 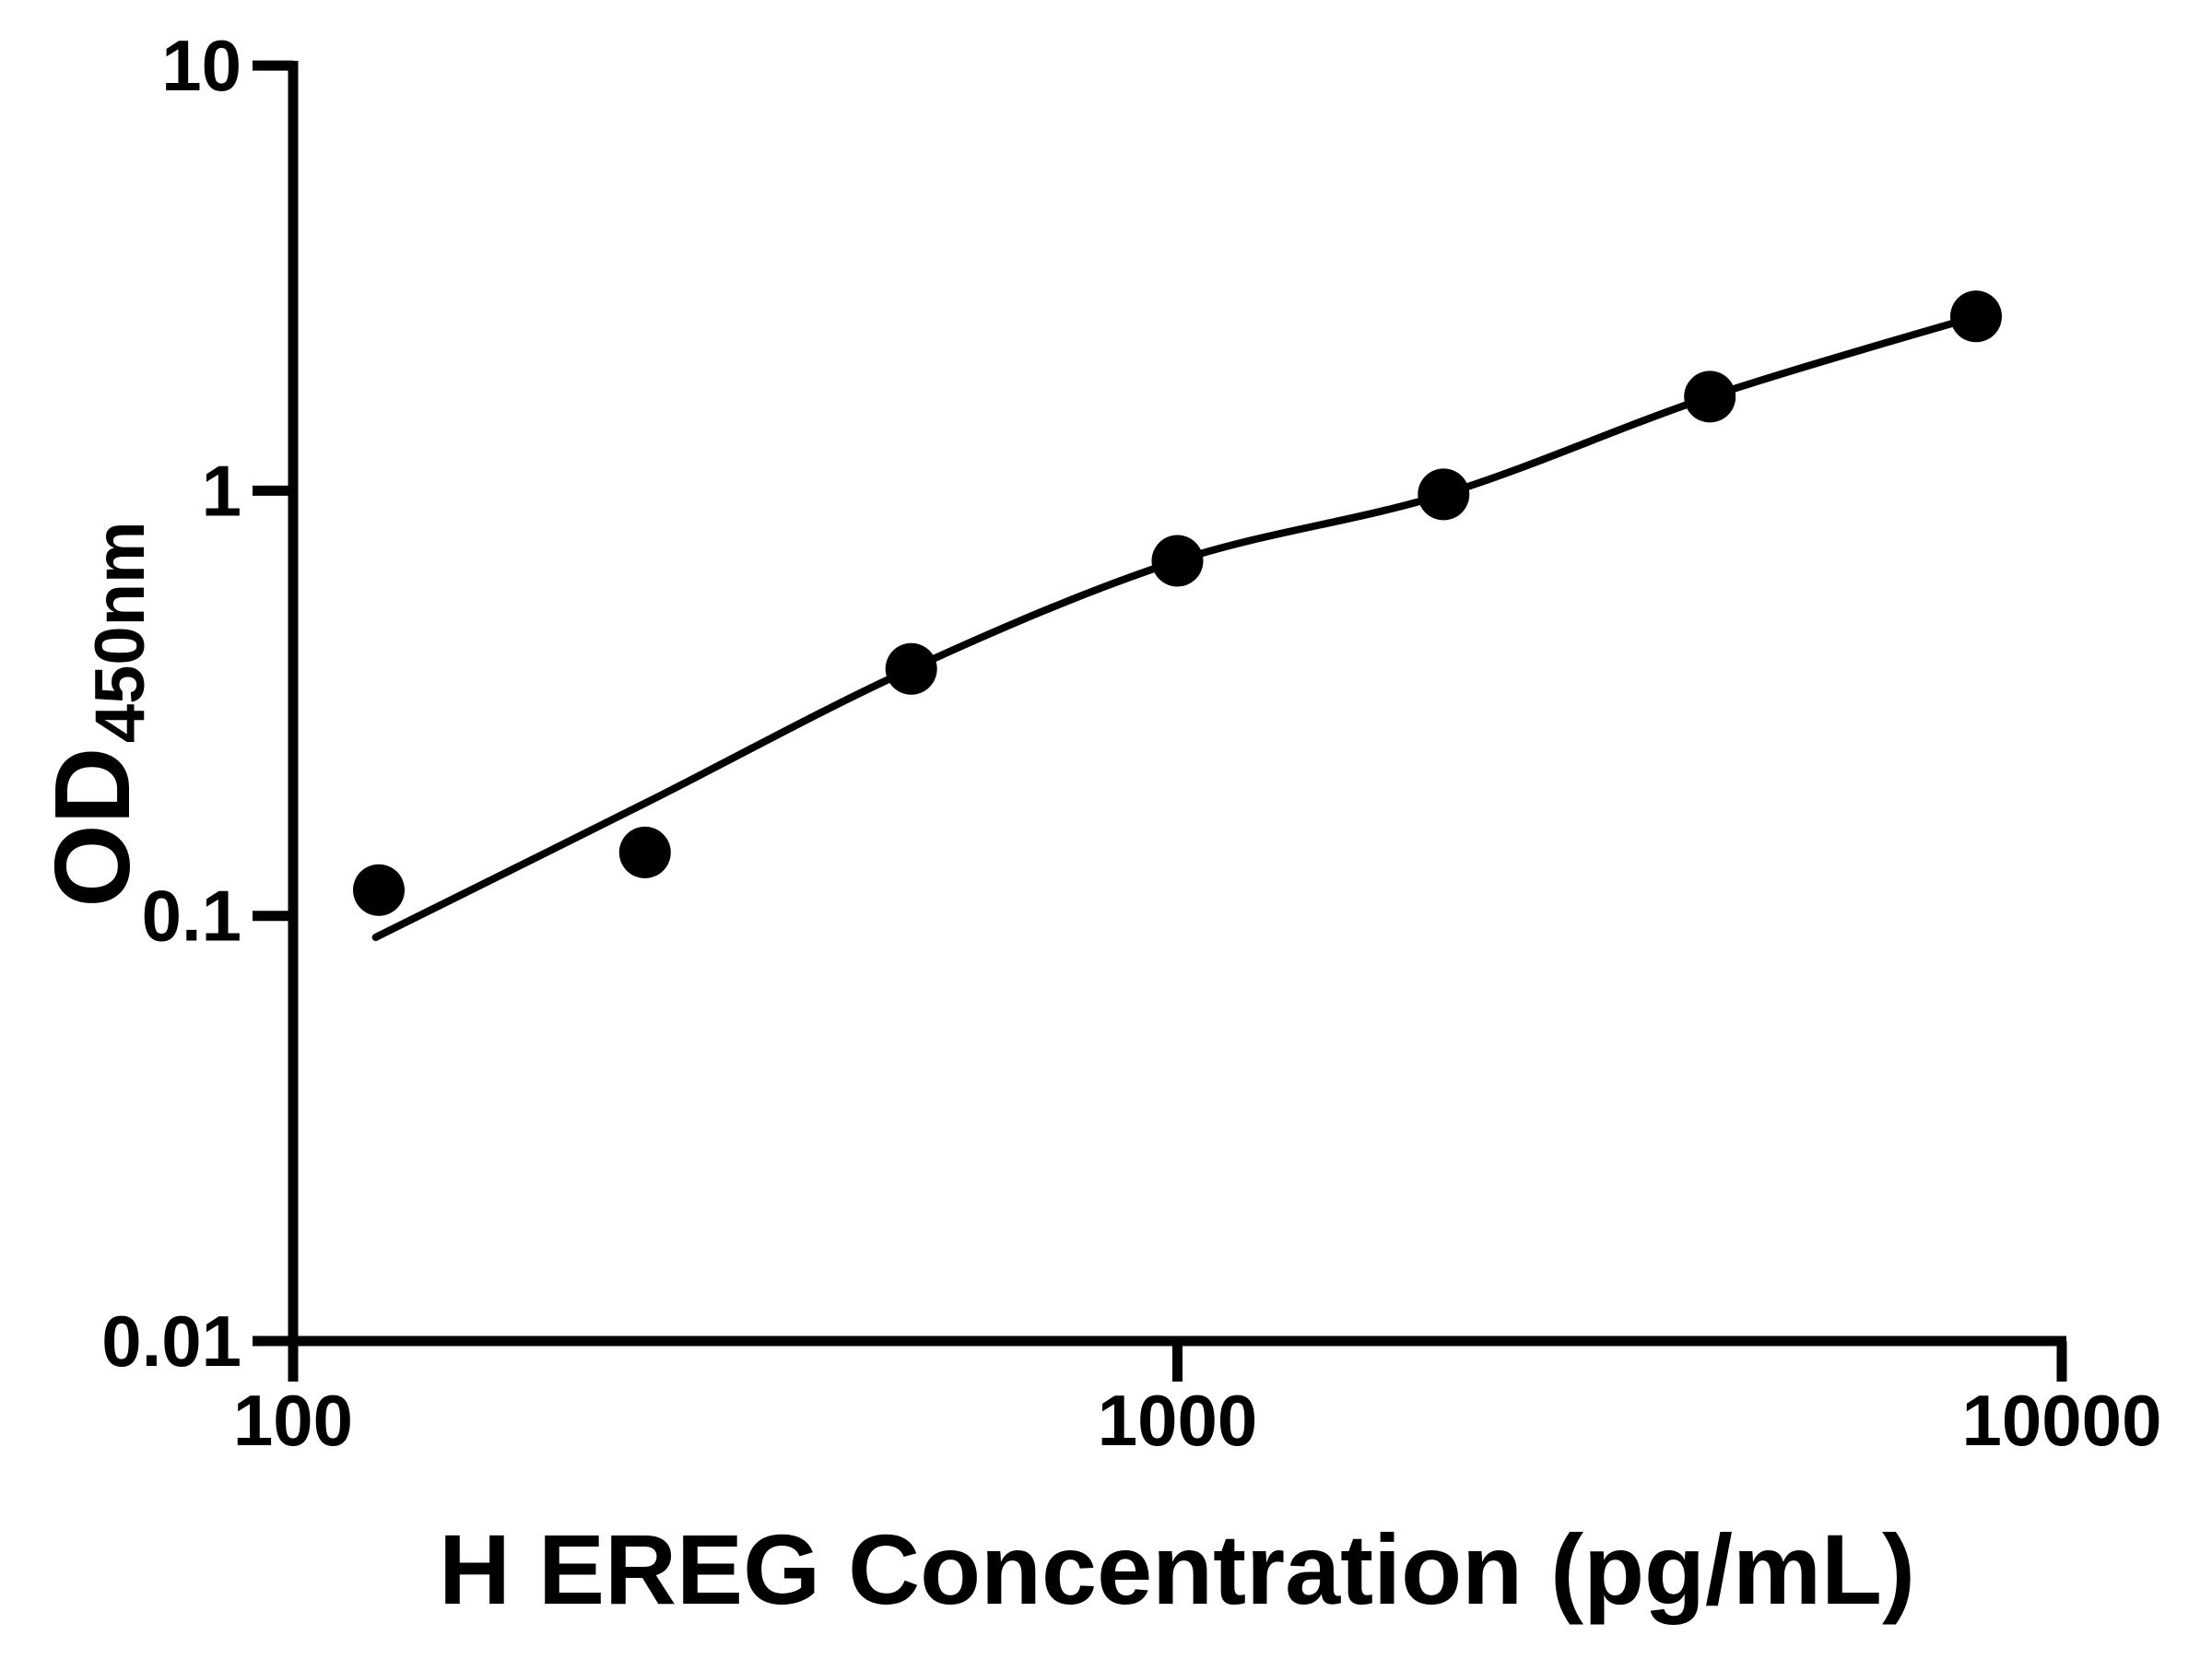 I want to click on y-tick-label: 0.01, so click(x=171, y=1341).